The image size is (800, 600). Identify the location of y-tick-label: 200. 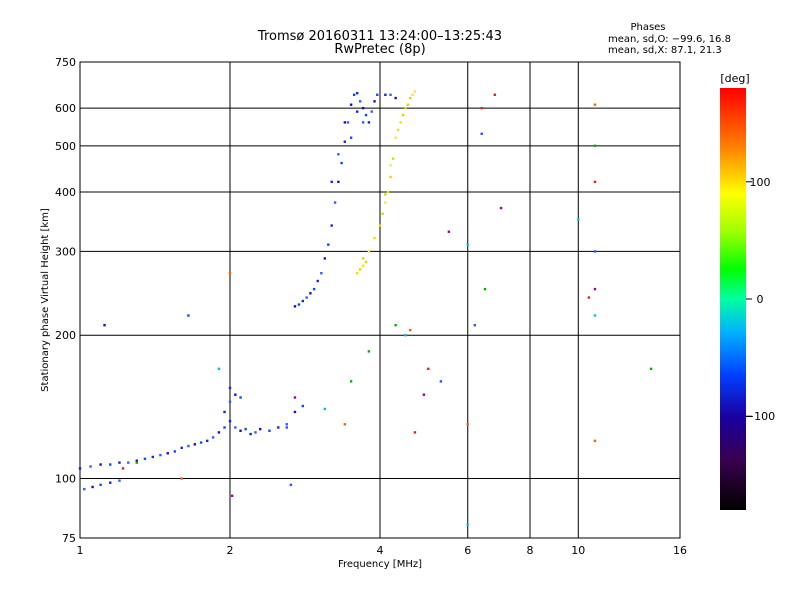
(65, 335).